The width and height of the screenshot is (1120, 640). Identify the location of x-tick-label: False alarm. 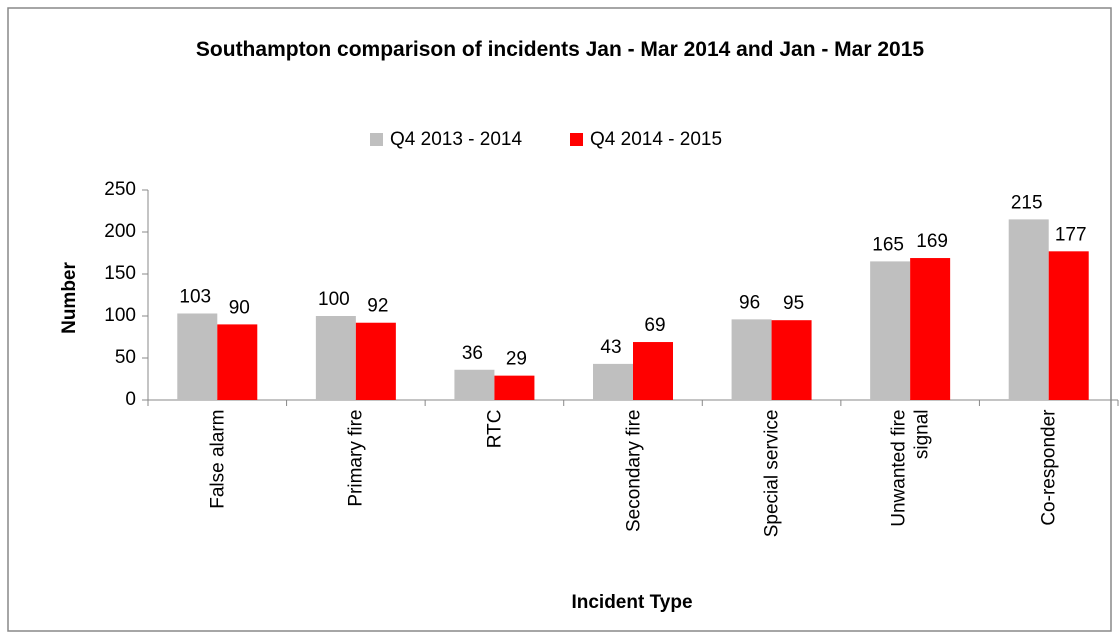
(217, 459).